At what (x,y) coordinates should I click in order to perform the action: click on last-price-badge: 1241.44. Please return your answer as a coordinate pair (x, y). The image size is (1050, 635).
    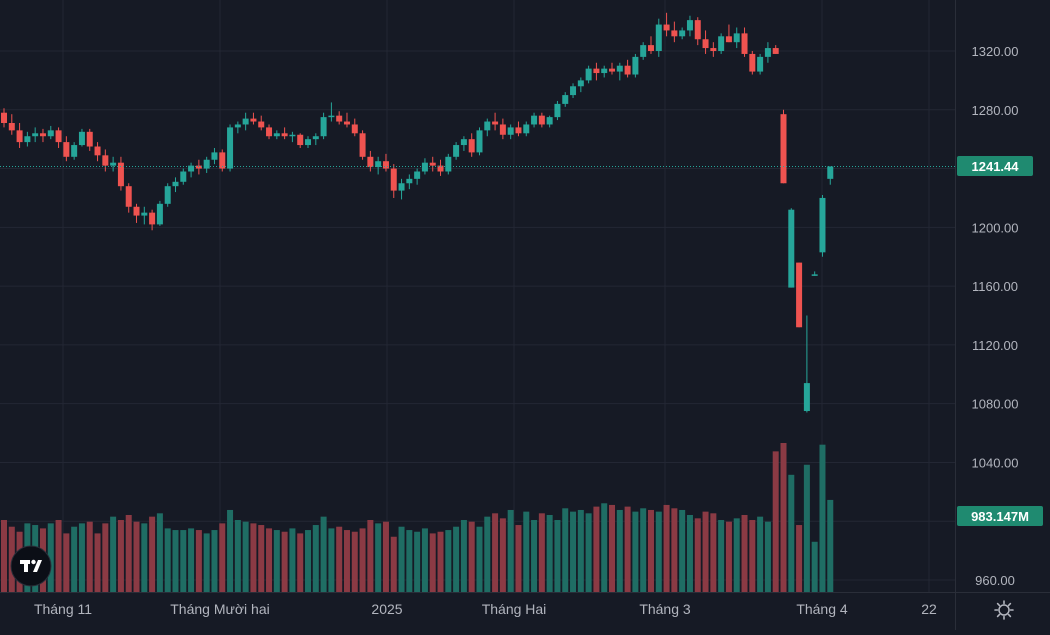
    Looking at the image, I should click on (995, 166).